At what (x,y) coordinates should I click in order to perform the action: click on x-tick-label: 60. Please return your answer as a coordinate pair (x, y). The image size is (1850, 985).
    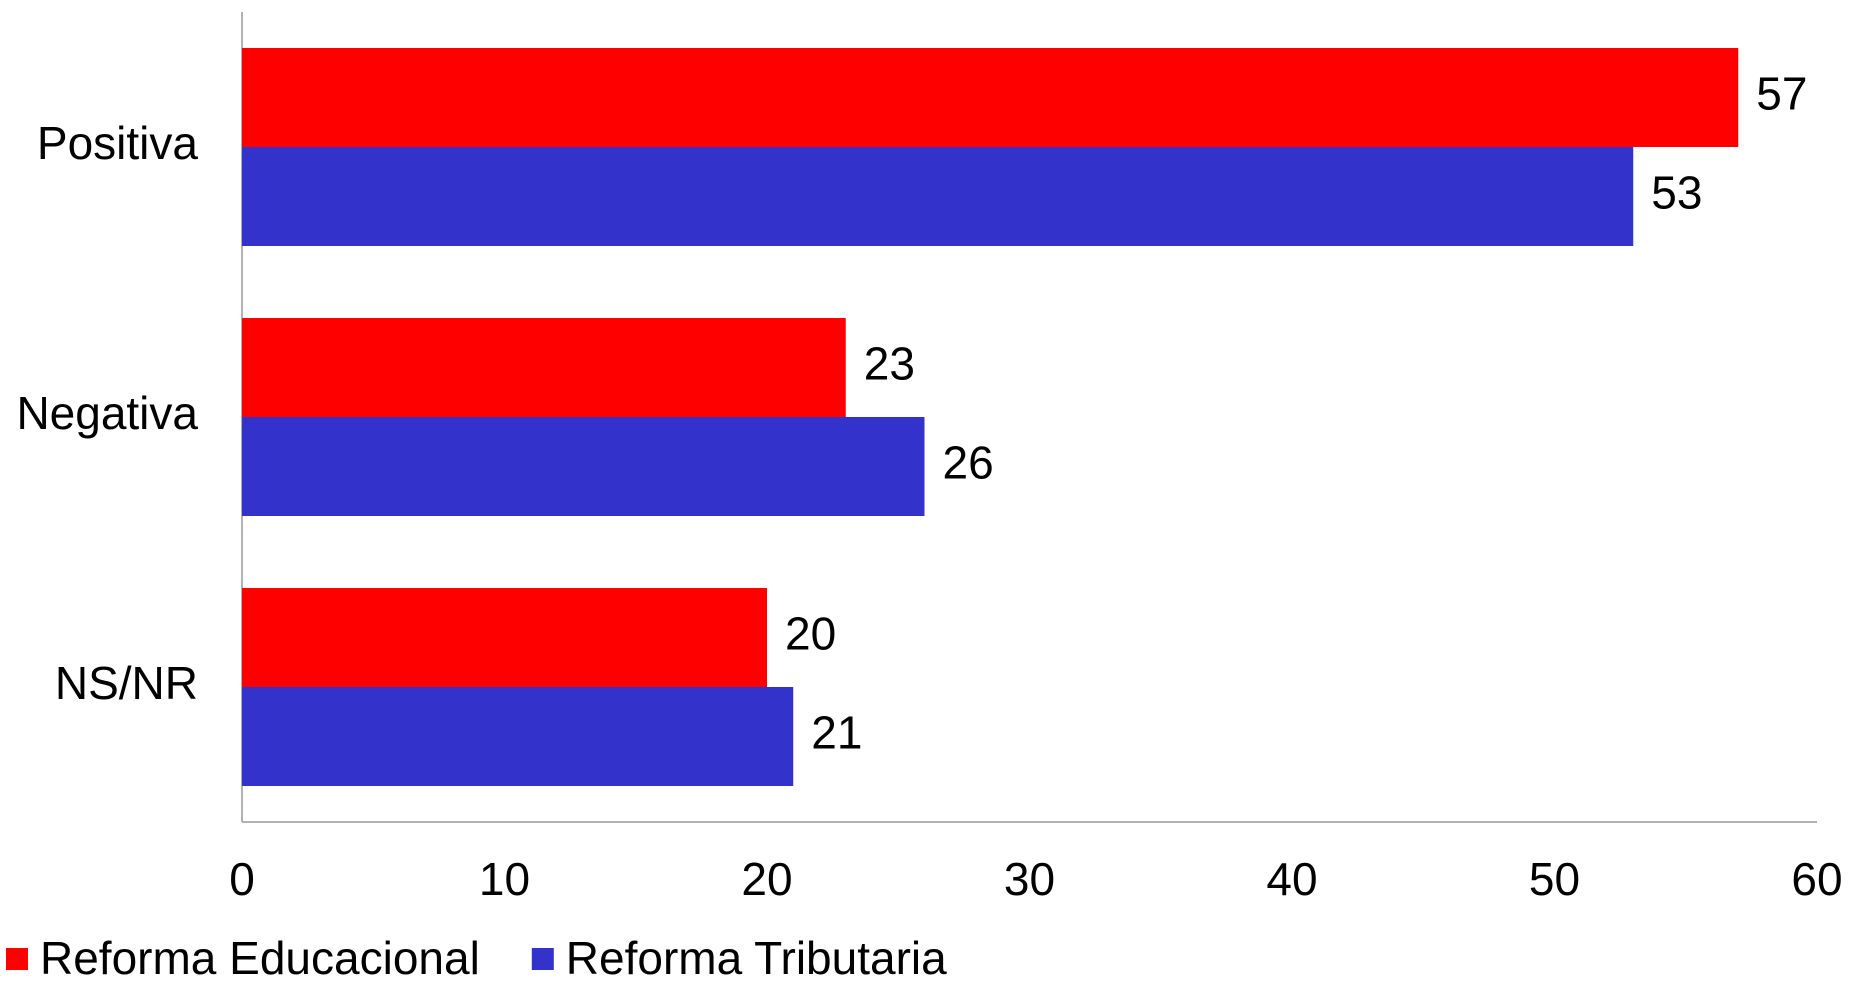
    Looking at the image, I should click on (1816, 879).